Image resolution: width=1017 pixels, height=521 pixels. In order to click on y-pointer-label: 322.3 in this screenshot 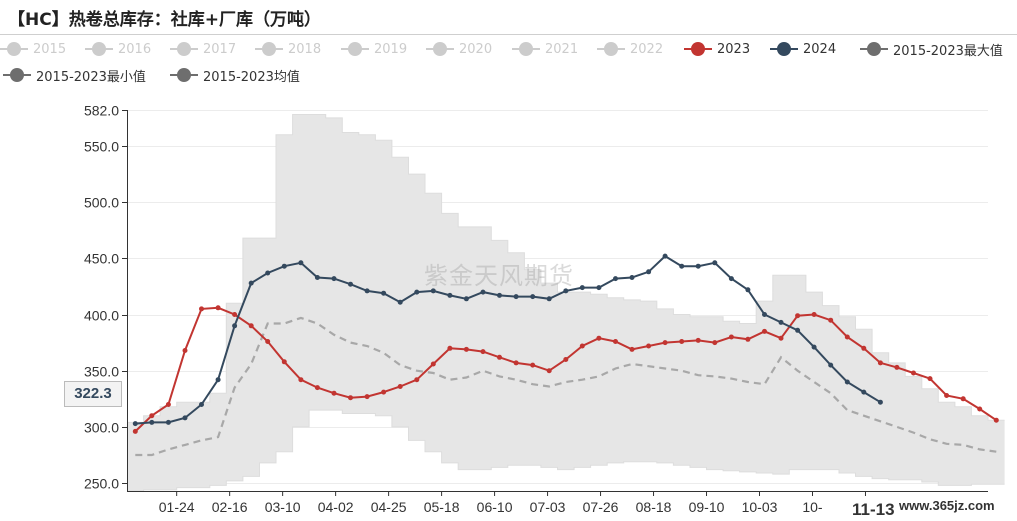, I will do `click(93, 394)`.